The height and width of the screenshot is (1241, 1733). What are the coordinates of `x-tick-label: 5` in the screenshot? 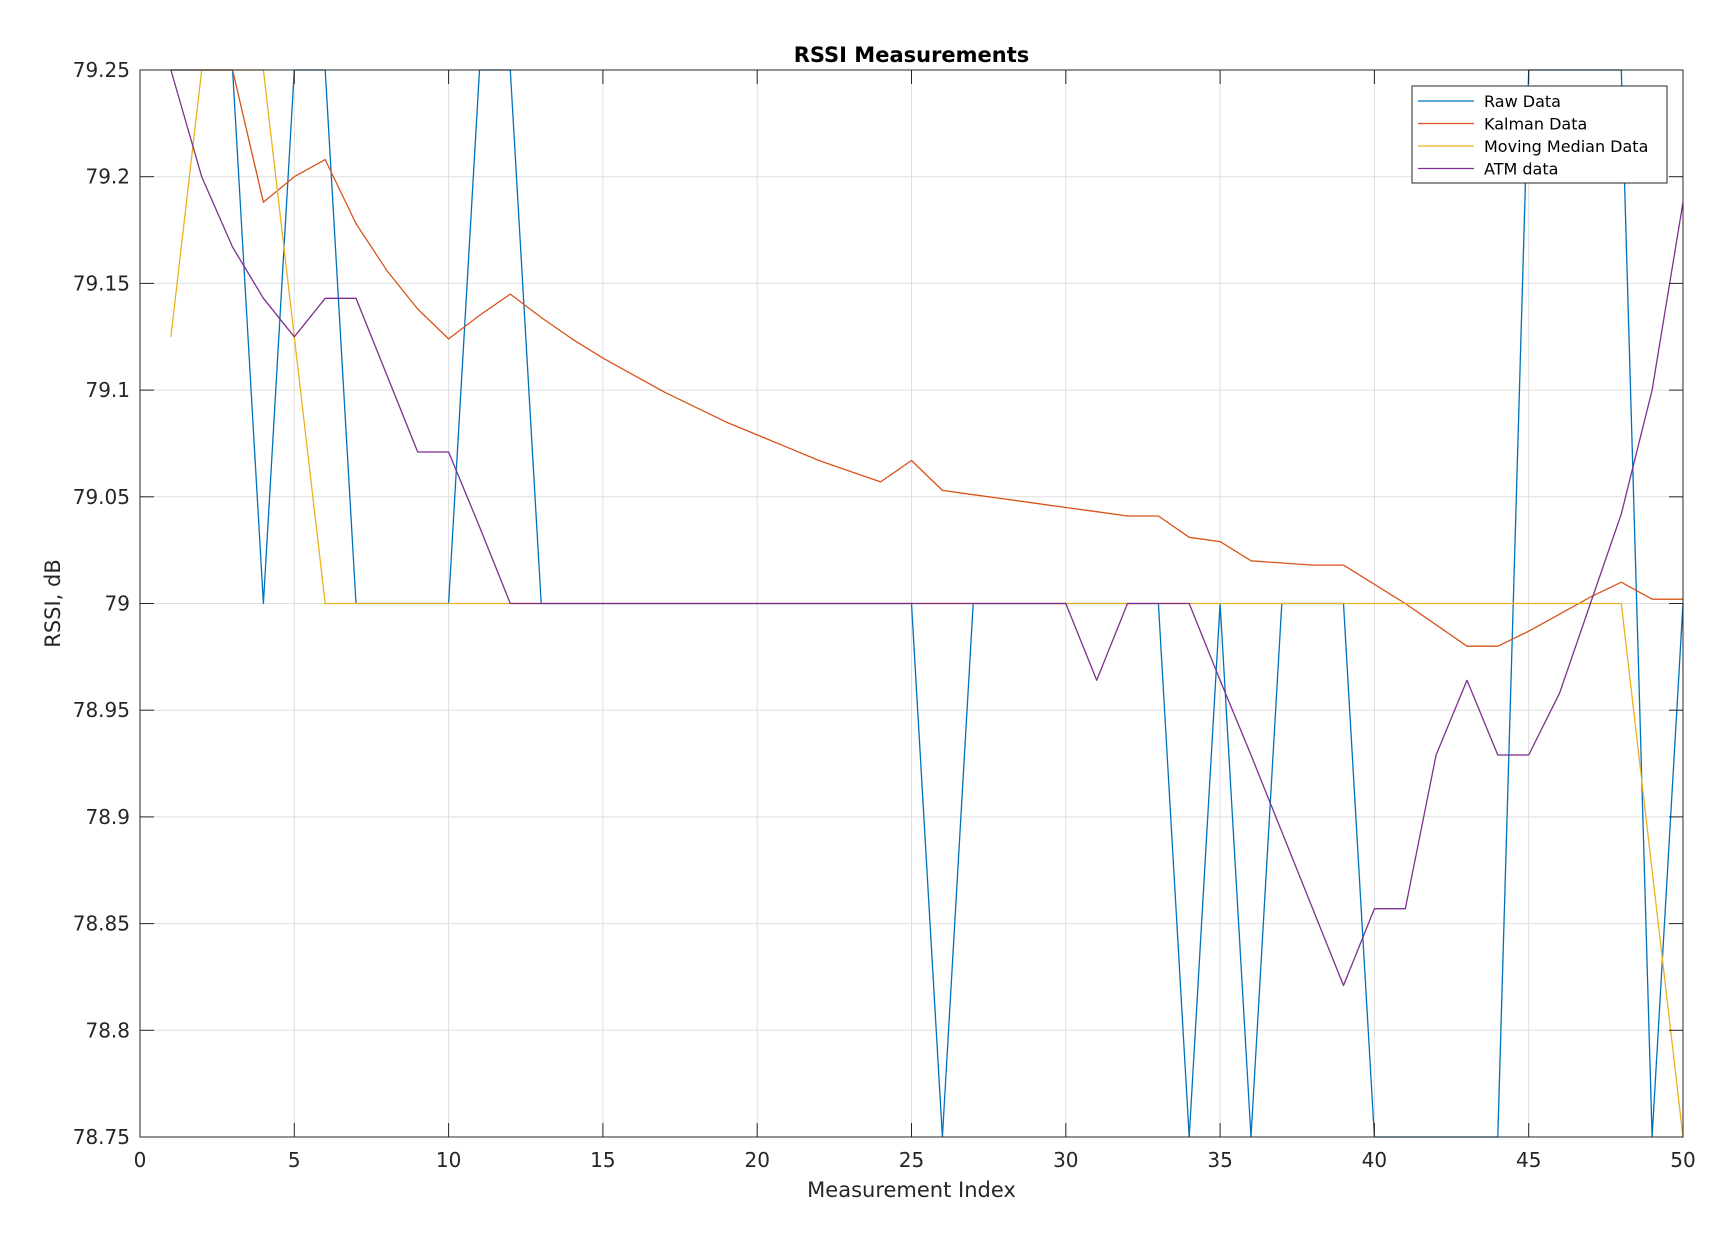 It's located at (294, 1160).